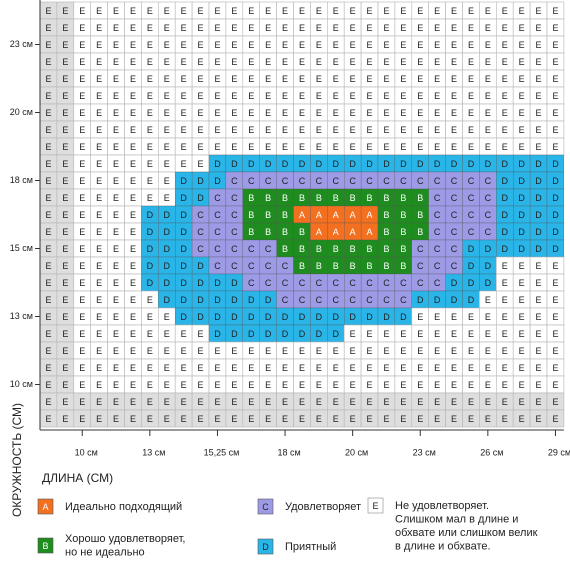 The image size is (570, 582). I want to click on cell, so click(555, 418).